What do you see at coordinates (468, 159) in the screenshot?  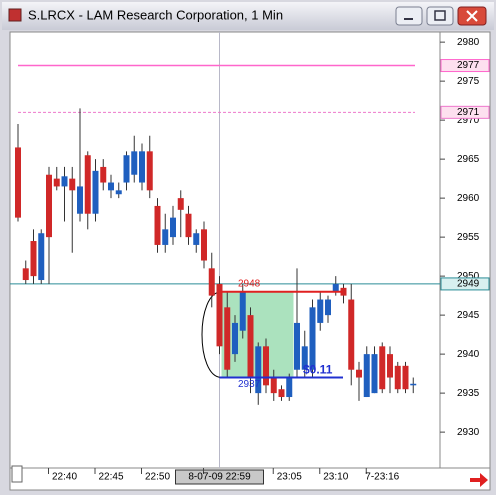 I see `y-tick-label: 2965` at bounding box center [468, 159].